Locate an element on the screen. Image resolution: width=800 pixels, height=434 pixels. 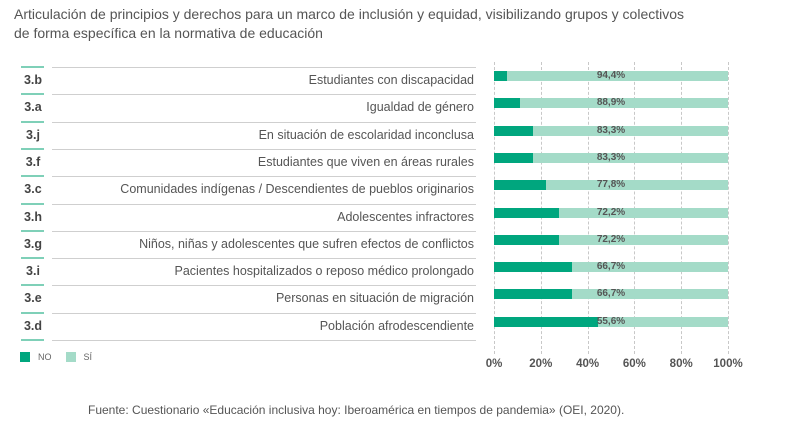
x-tick-label: 0% is located at coordinates (494, 364).